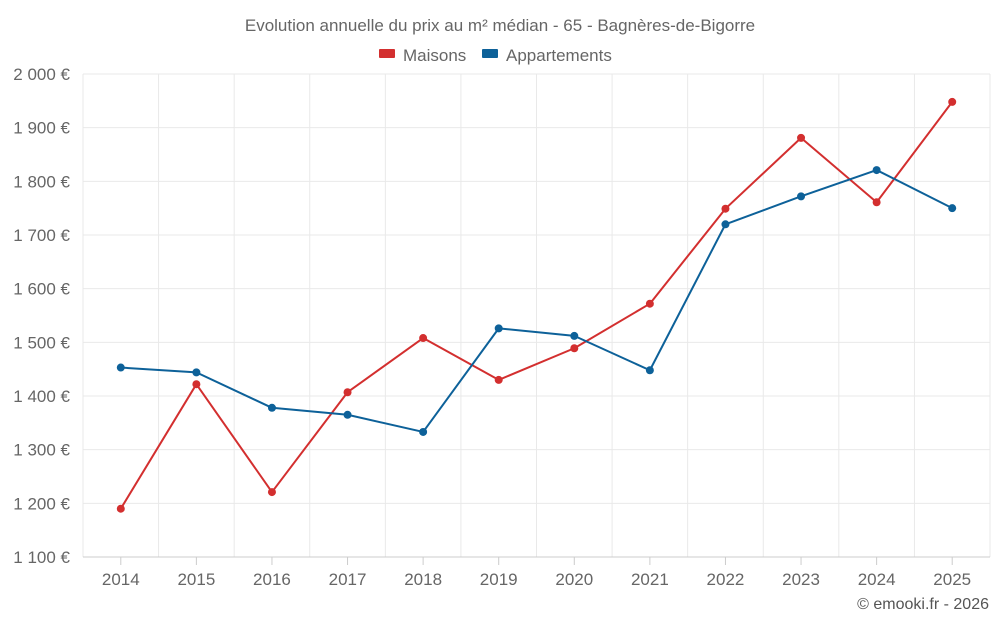 This screenshot has width=1000, height=625. What do you see at coordinates (41, 181) in the screenshot?
I see `y-tick-label: 1 800 €` at bounding box center [41, 181].